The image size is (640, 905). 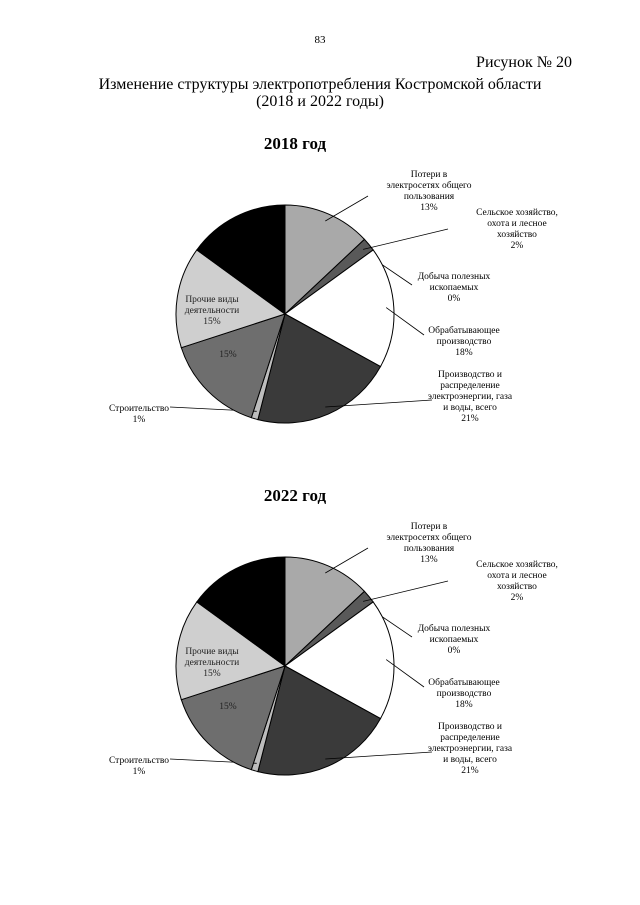 I want to click on chart-title: 2022 год, so click(x=295, y=495).